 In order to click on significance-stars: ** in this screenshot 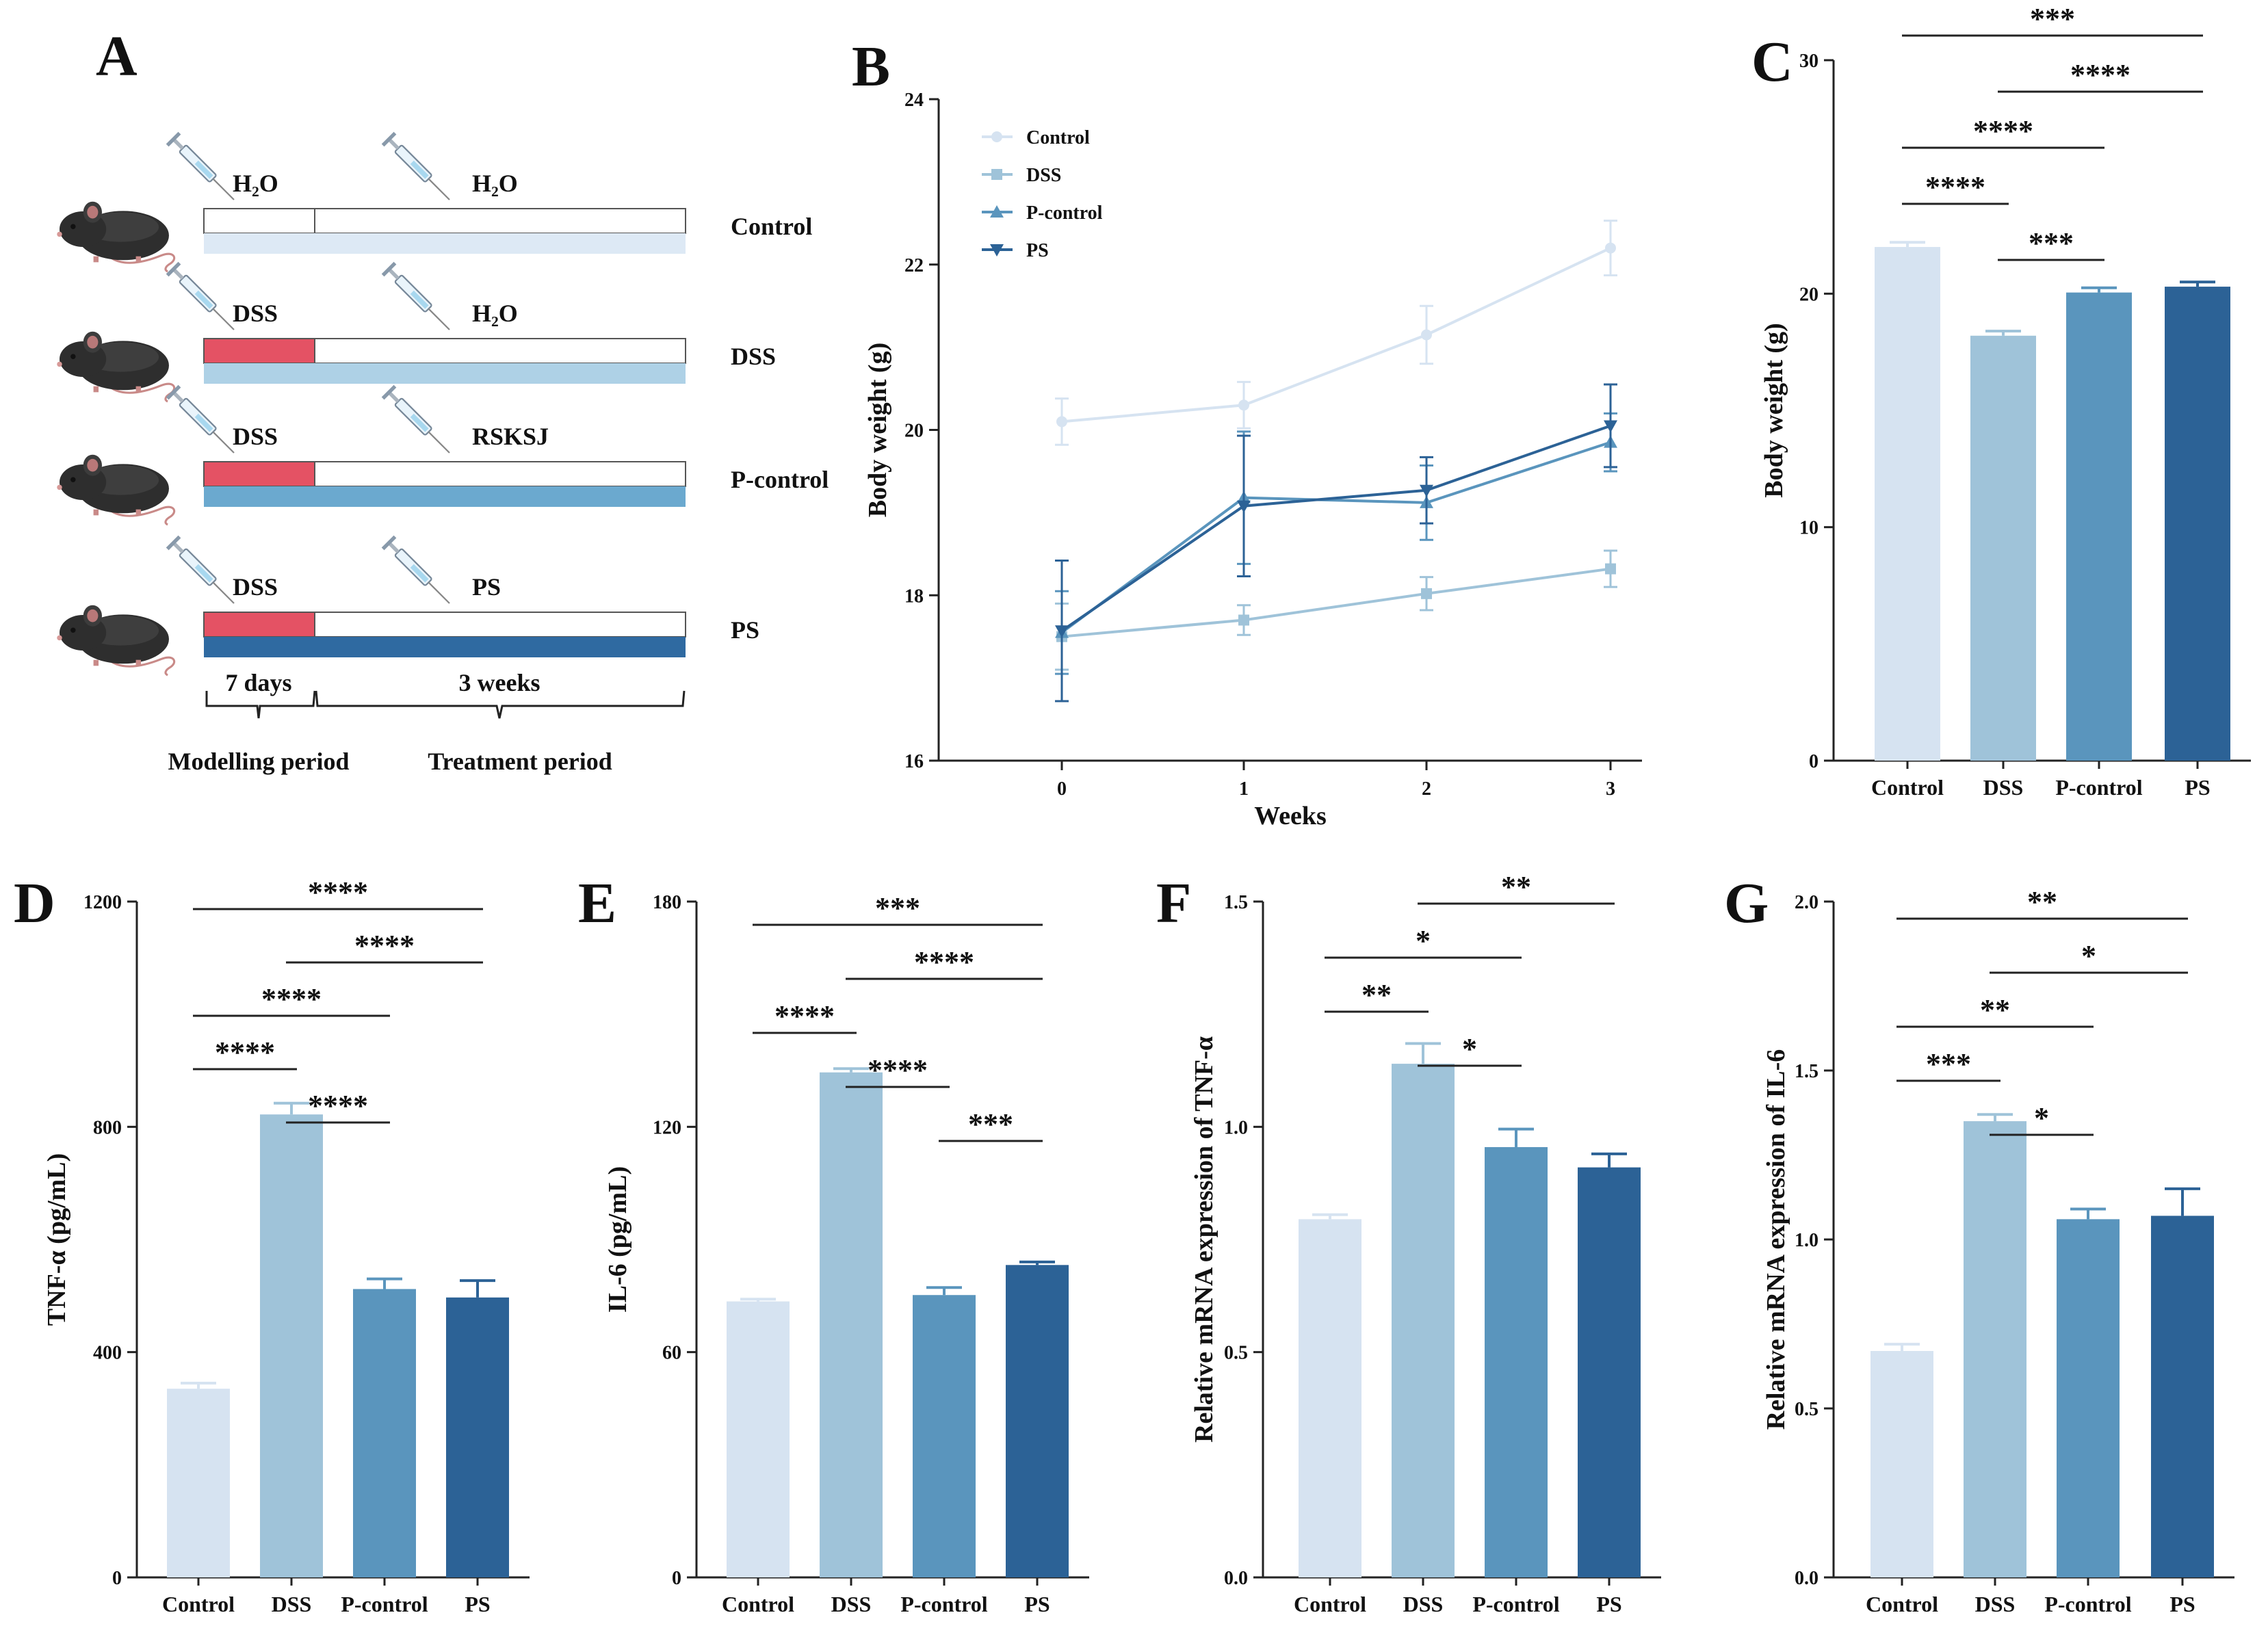, I will do `click(1995, 1010)`.